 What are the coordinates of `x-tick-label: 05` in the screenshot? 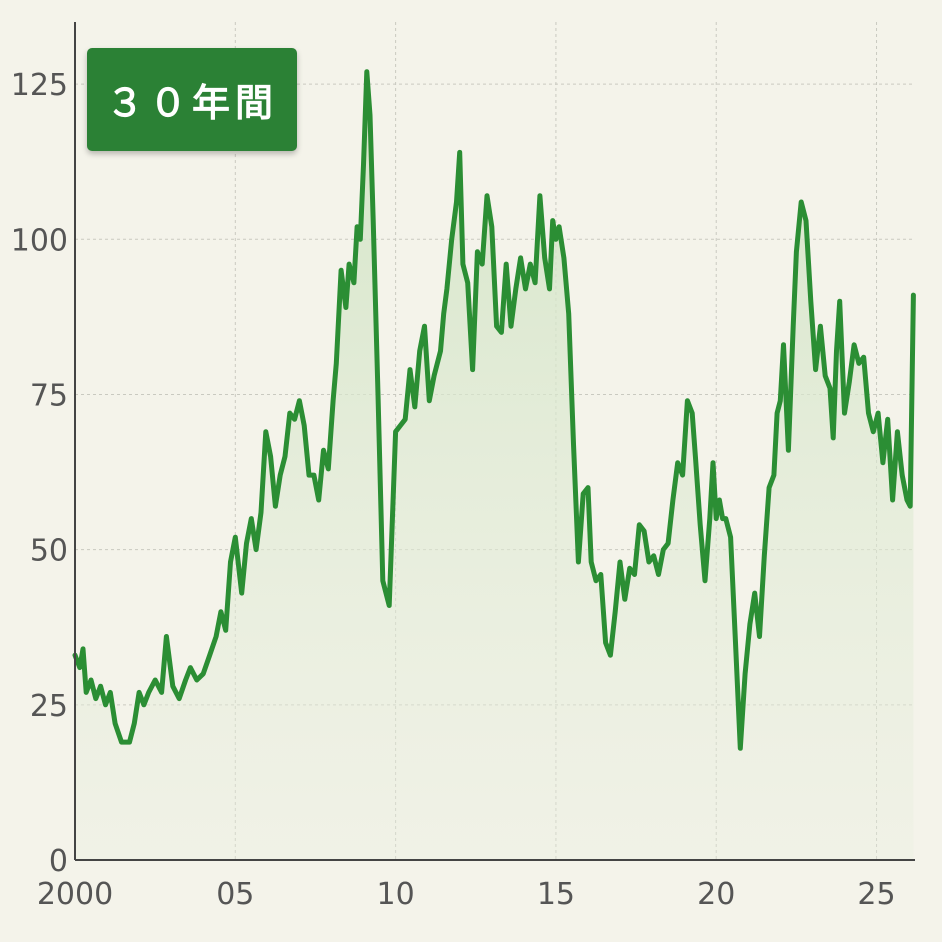 It's located at (235, 894).